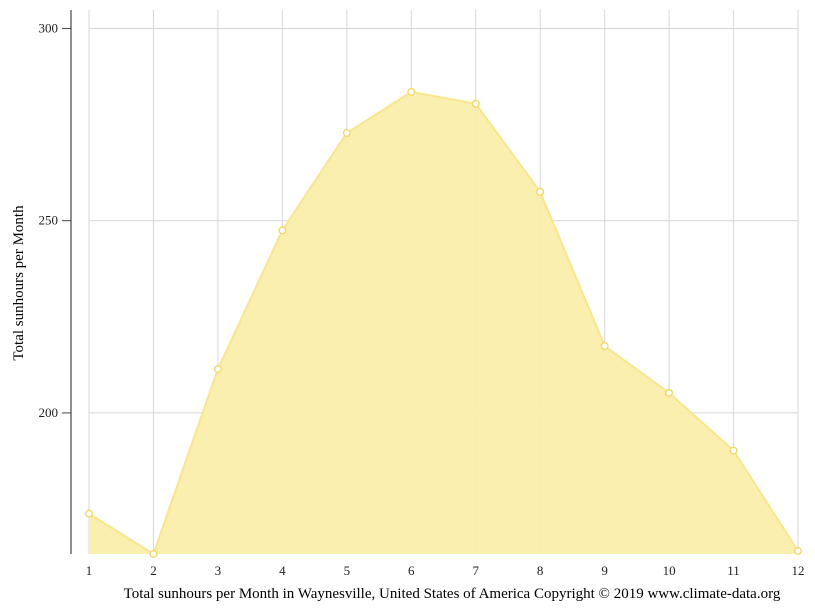  I want to click on y-tick-label: 200, so click(49, 412).